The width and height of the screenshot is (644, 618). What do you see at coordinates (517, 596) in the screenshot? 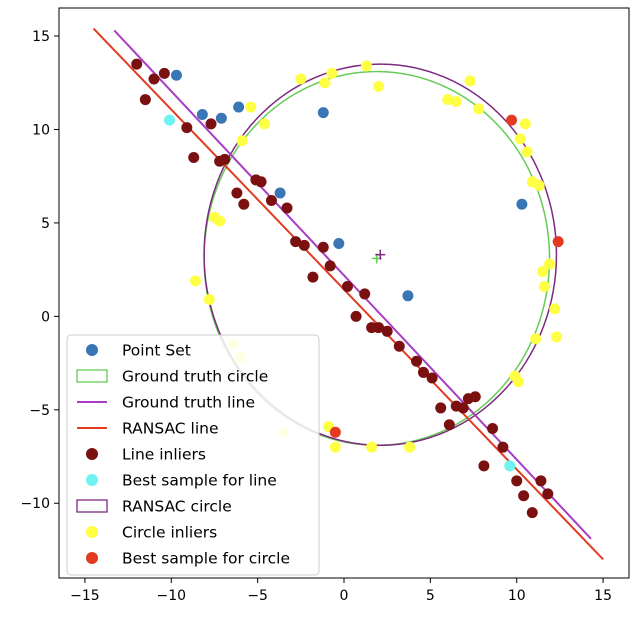
I see `x-tick-label: 10` at bounding box center [517, 596].